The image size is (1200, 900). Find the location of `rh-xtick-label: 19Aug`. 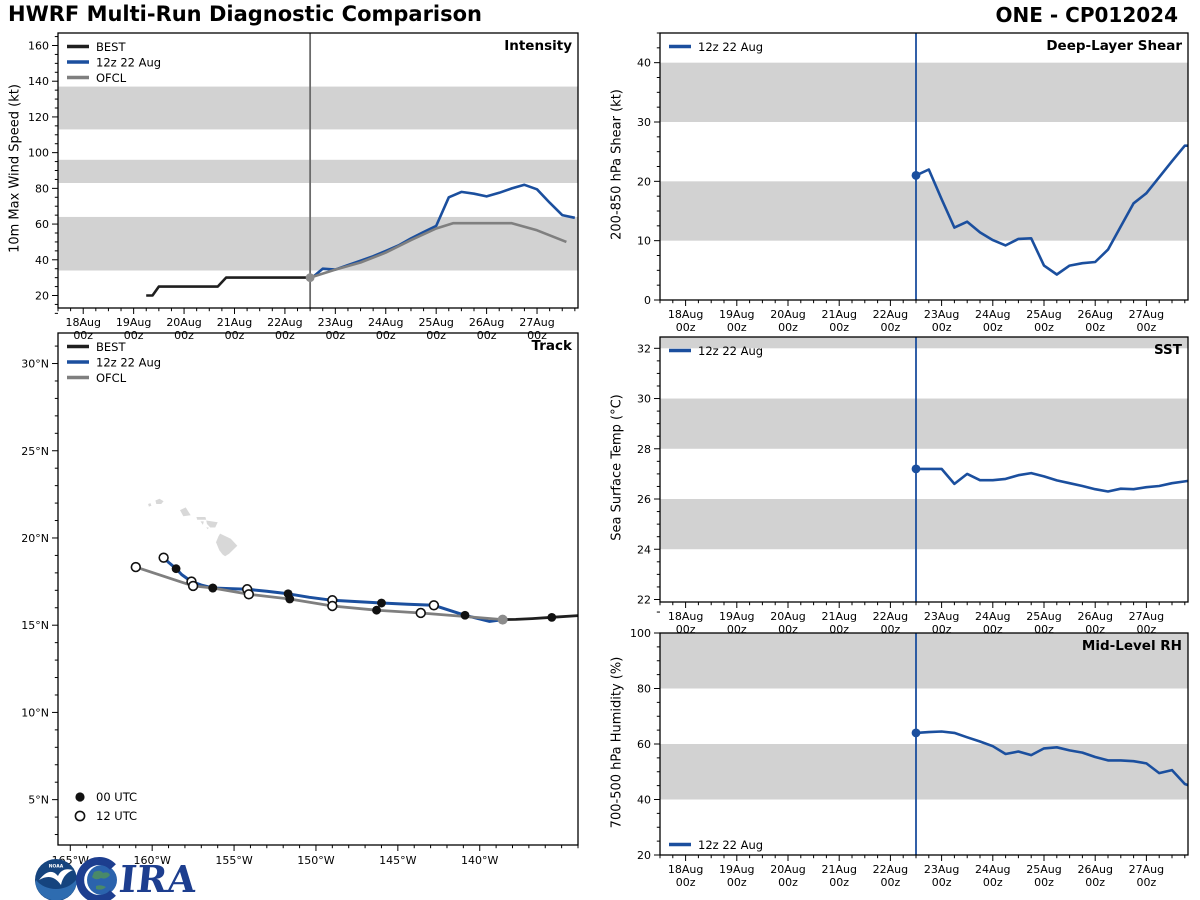

rh-xtick-label: 19Aug is located at coordinates (736, 869).